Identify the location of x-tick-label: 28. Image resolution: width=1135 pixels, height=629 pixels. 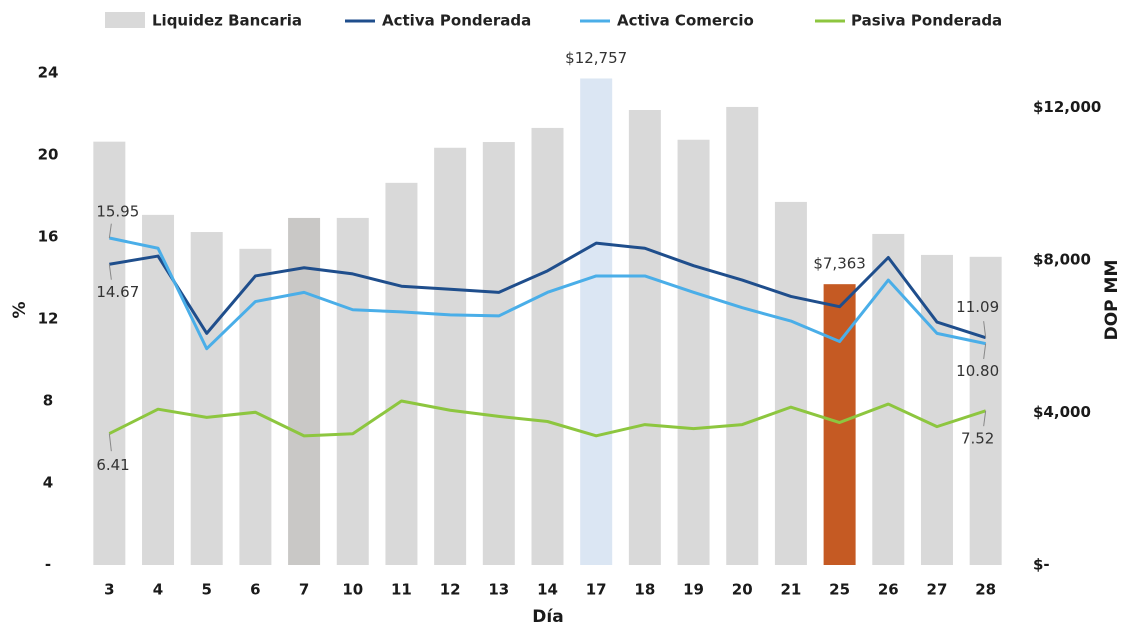
(985, 590).